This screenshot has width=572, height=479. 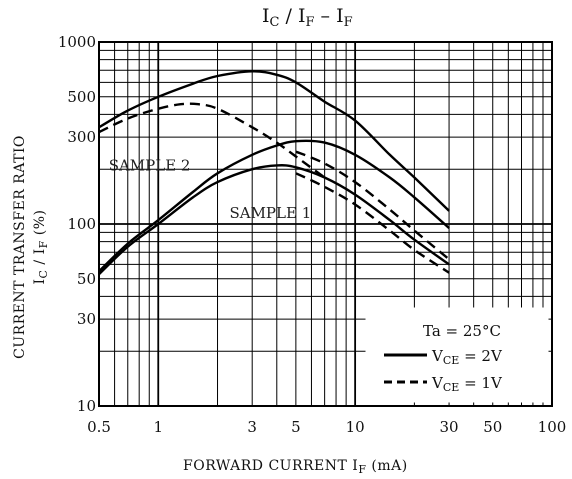 What do you see at coordinates (77, 42) in the screenshot?
I see `y-tick-label: 1000` at bounding box center [77, 42].